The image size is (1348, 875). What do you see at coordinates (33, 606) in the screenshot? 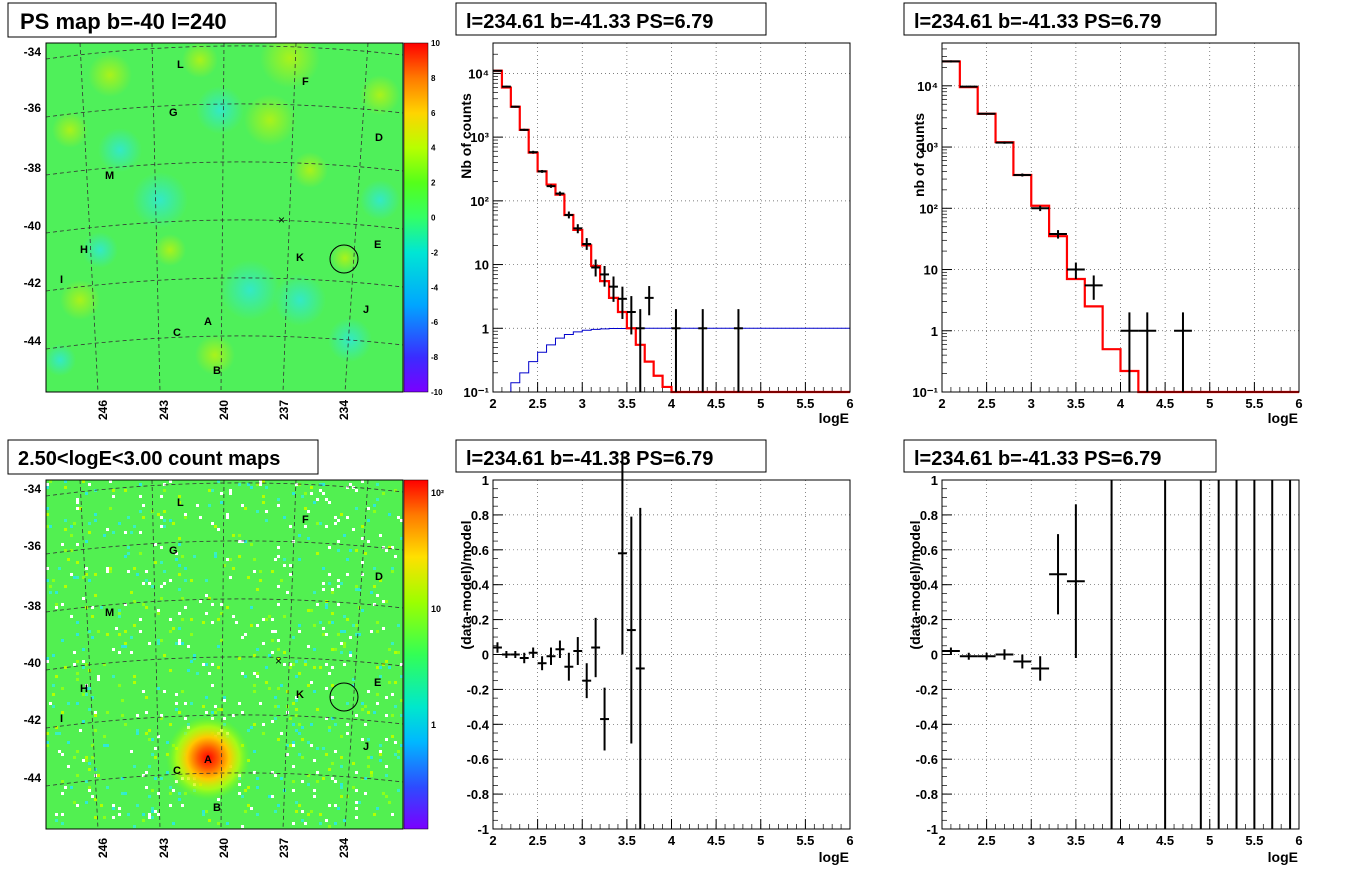
I see `cm-y-tick: -38` at bounding box center [33, 606].